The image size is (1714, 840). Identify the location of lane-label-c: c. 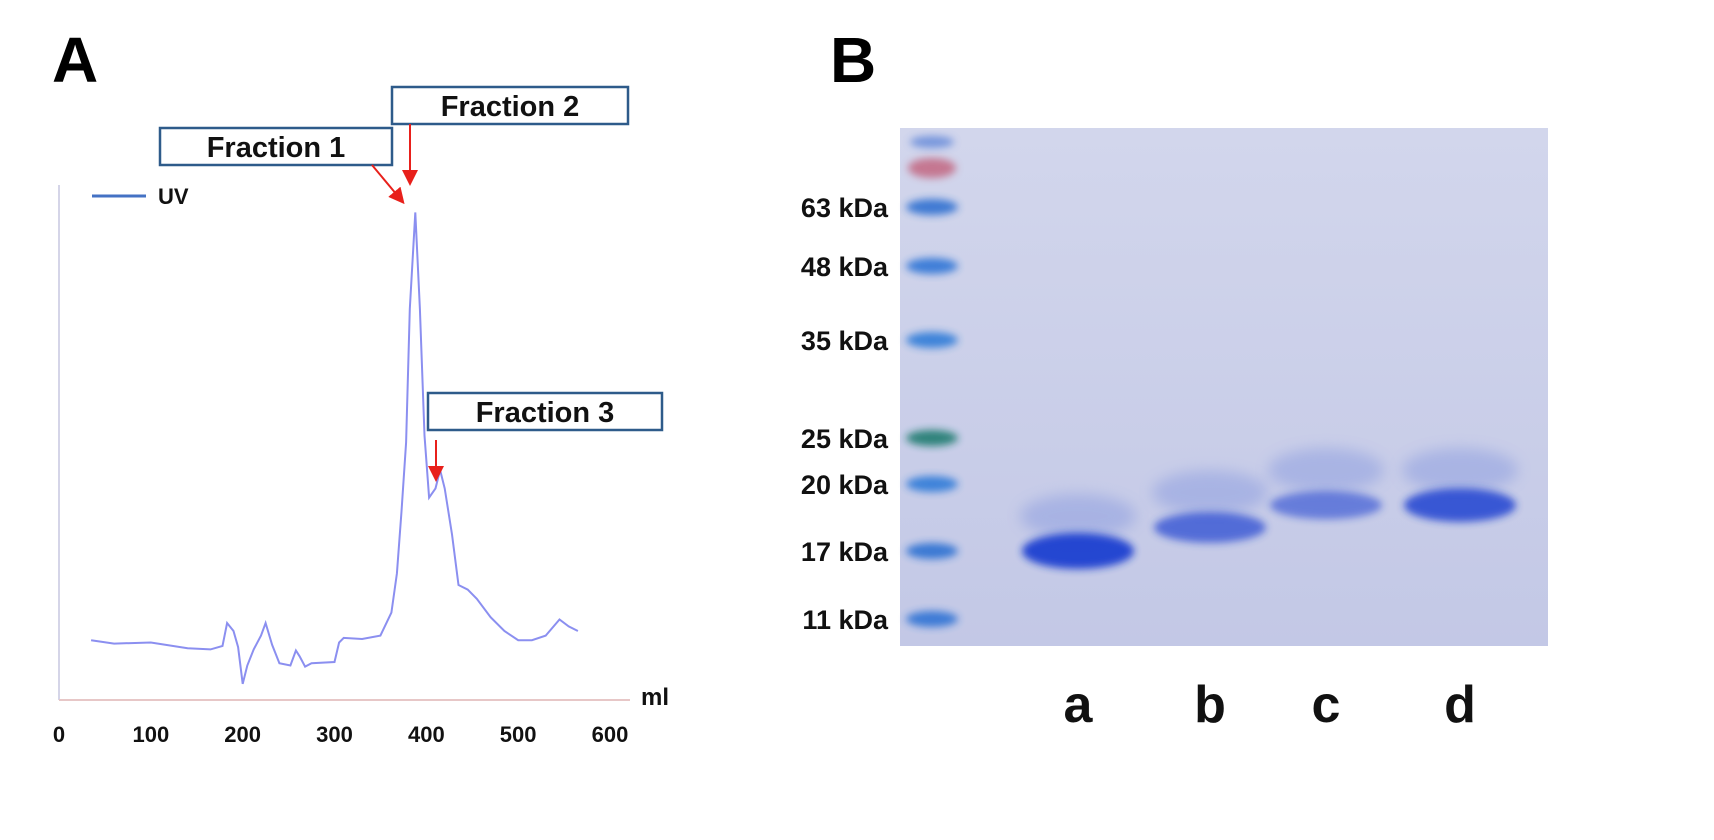
(1326, 705).